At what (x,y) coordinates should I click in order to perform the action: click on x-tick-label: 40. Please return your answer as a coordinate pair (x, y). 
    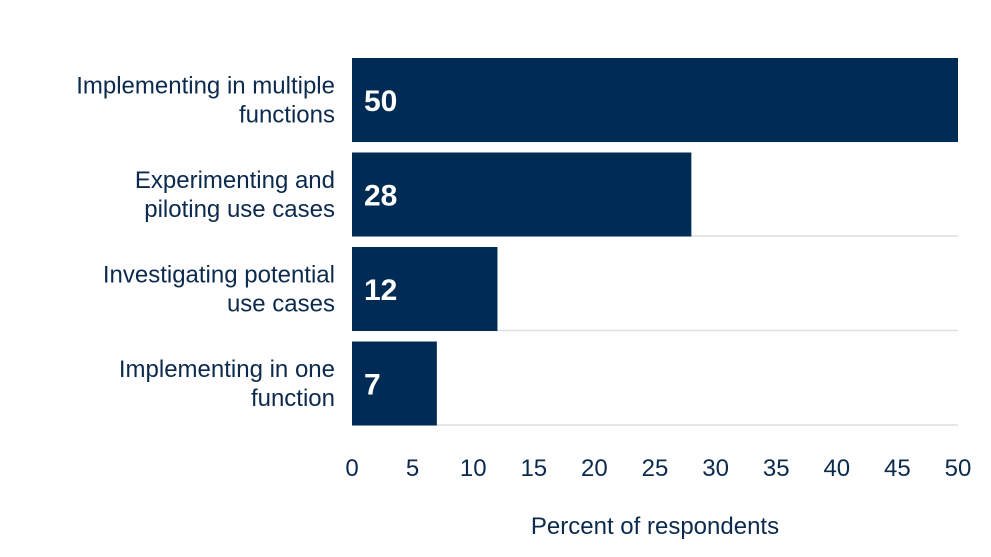
    Looking at the image, I should click on (836, 468).